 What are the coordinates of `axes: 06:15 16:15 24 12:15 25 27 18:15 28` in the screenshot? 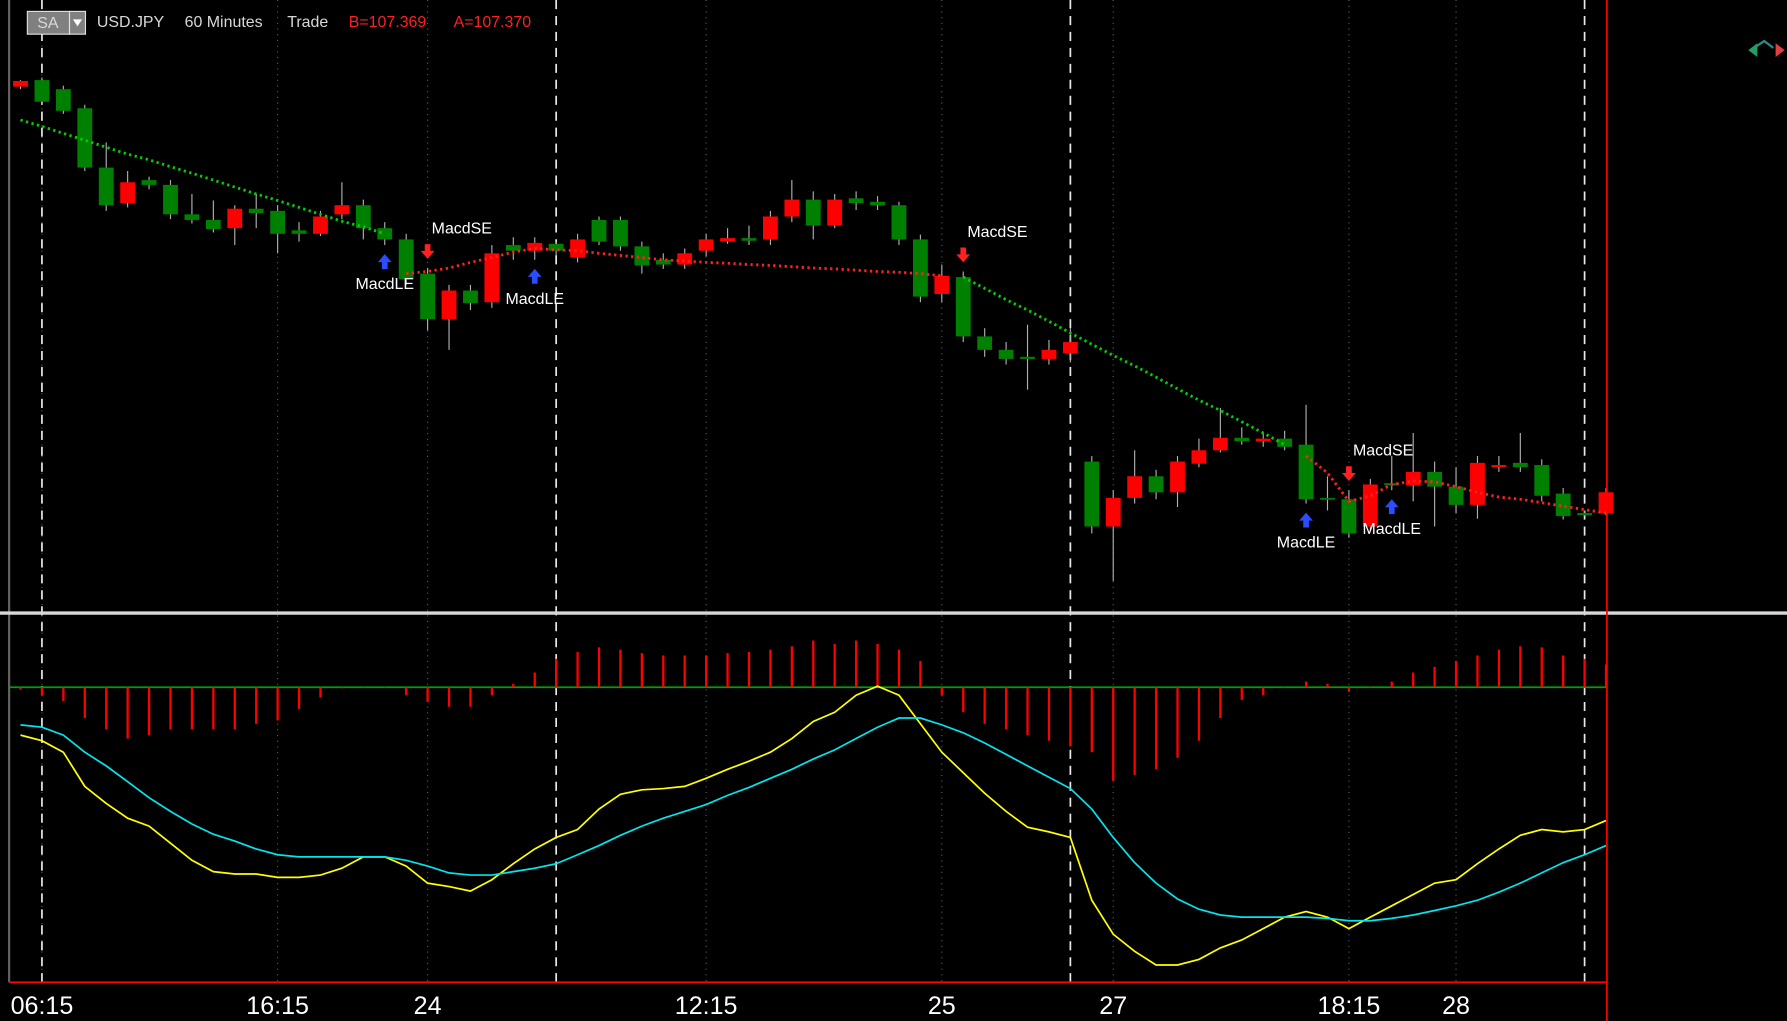 It's located at (740, 1006).